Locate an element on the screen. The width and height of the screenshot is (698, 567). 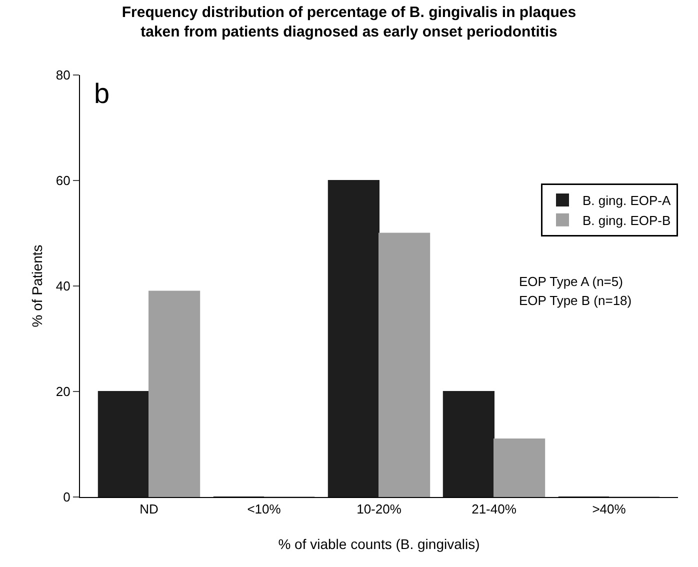
y-tick-label: 60 is located at coordinates (63, 180).